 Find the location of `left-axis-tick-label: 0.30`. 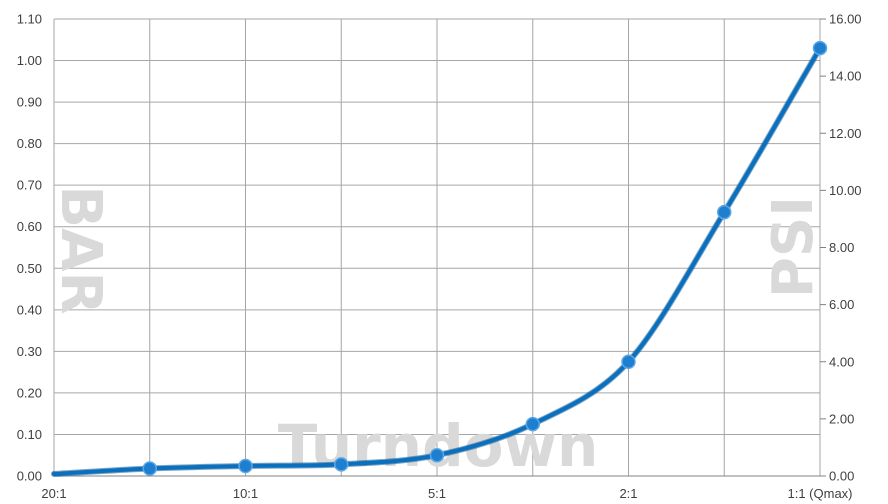

left-axis-tick-label: 0.30 is located at coordinates (29, 351).